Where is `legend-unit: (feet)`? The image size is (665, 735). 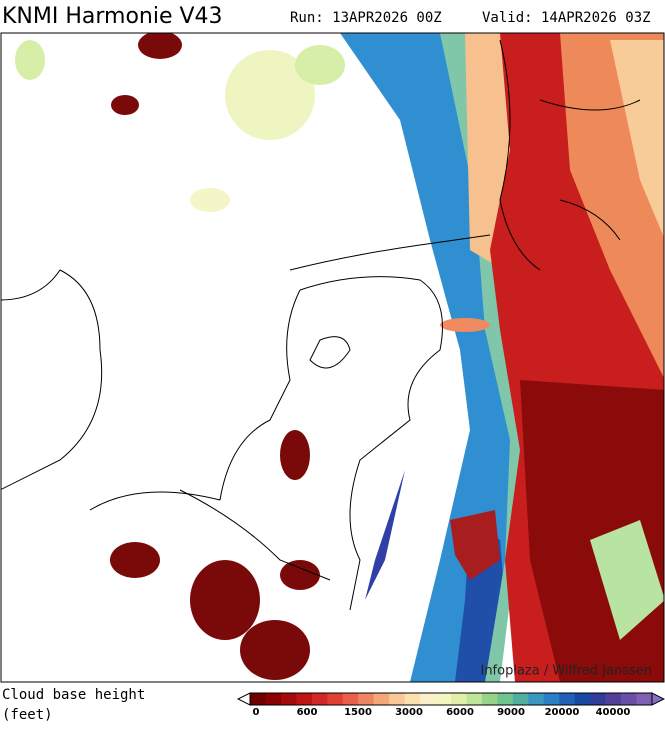
legend-unit: (feet) is located at coordinates (27, 715).